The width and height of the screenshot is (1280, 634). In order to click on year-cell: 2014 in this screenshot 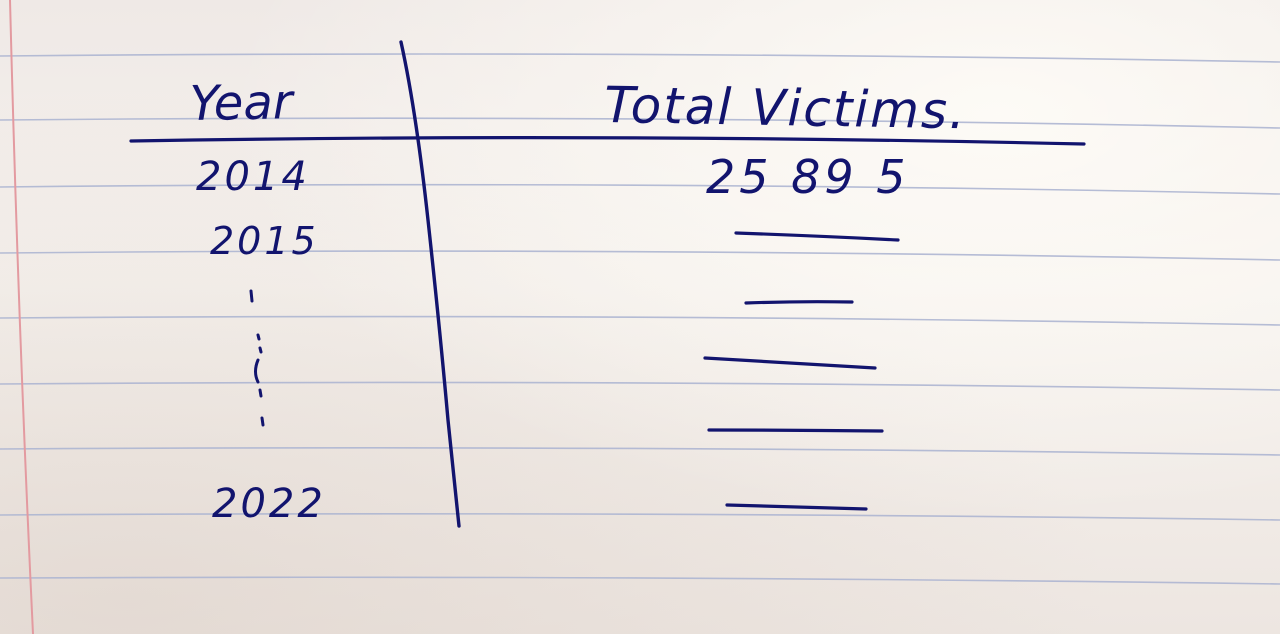, I will do `click(253, 177)`.